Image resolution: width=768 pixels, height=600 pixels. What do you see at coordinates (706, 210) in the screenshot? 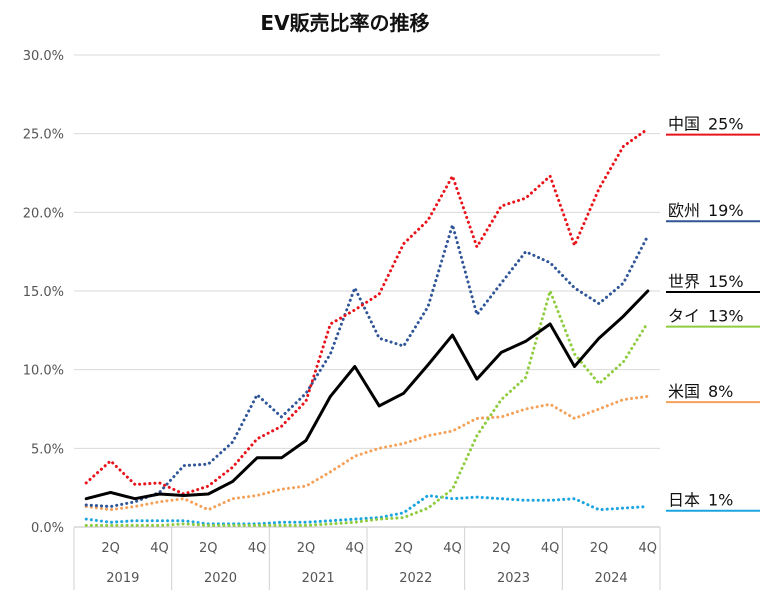
I see `legend-label: 欧州 19%` at bounding box center [706, 210].